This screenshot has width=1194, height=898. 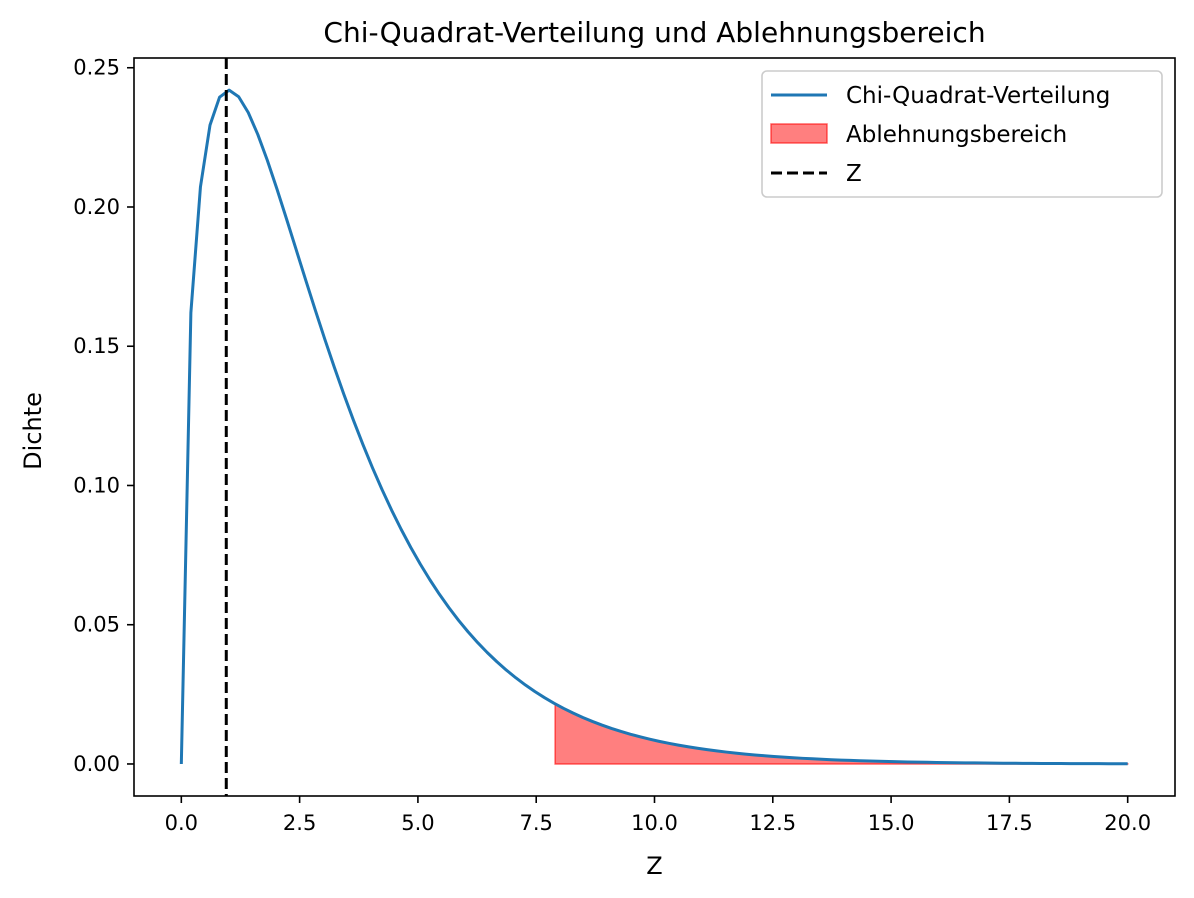 What do you see at coordinates (299, 823) in the screenshot?
I see `x-tick-label: 2.5` at bounding box center [299, 823].